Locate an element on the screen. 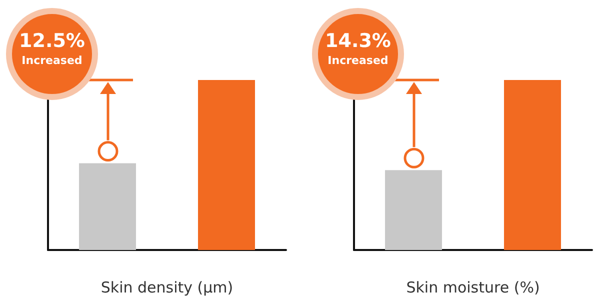  x-axis-title: Skin moisture (%) is located at coordinates (473, 287).